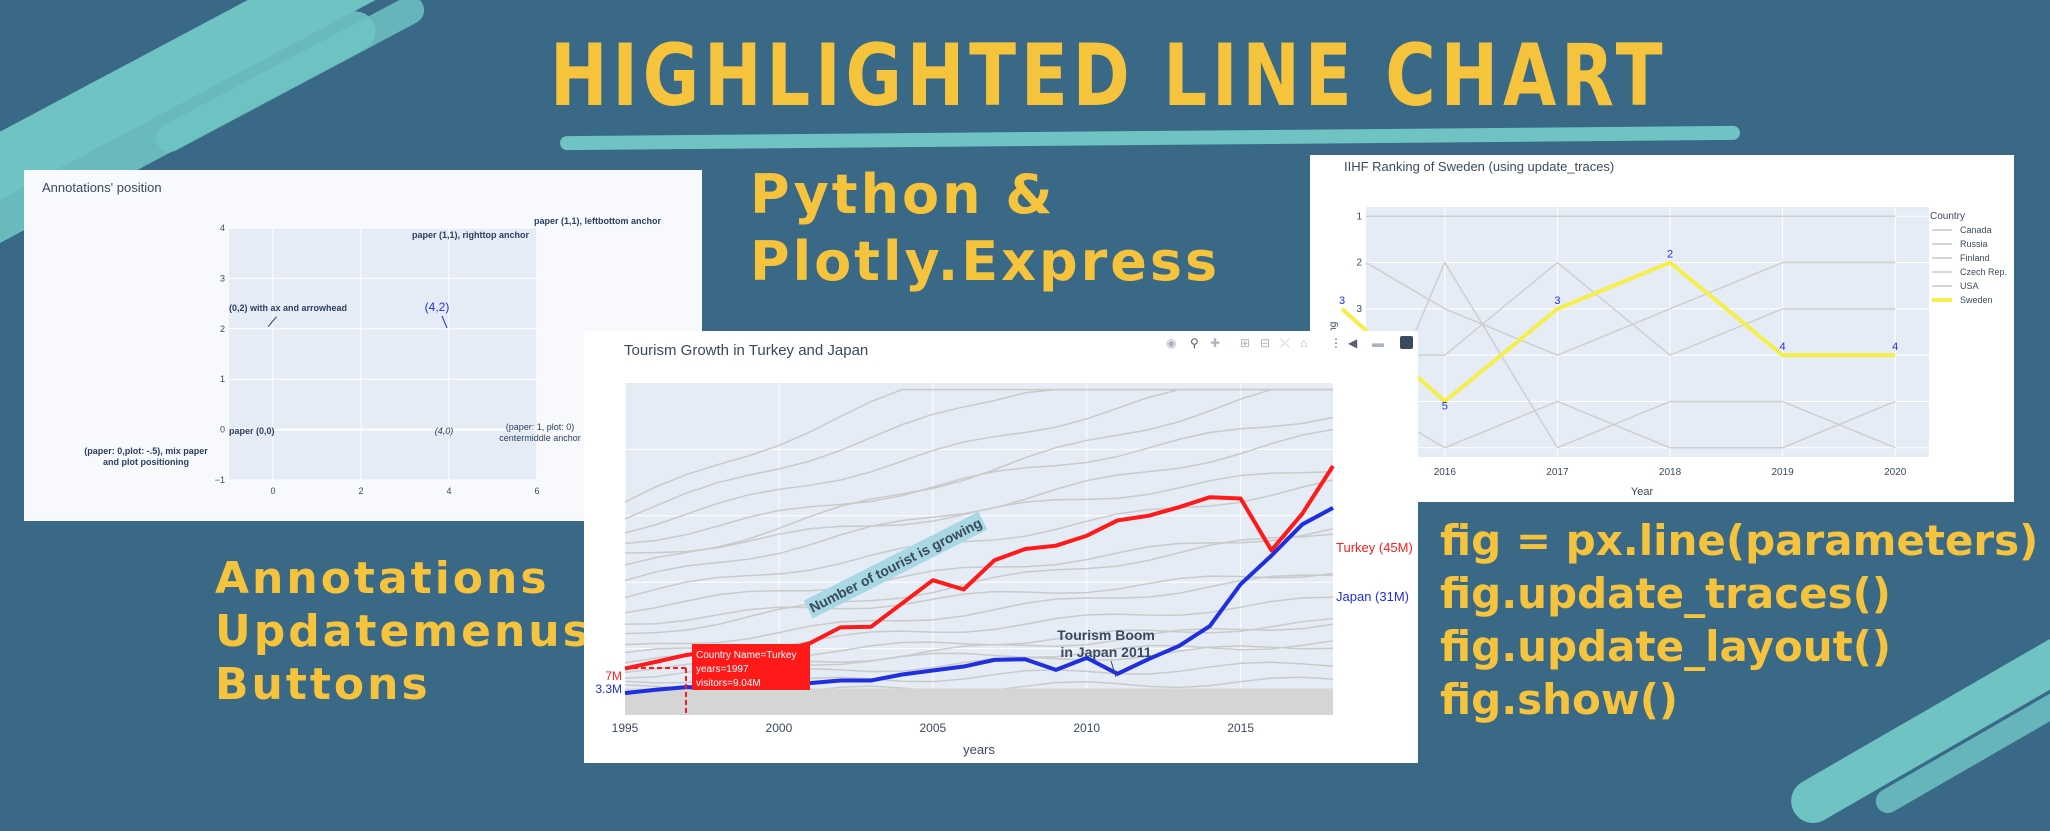  Describe the element at coordinates (625, 728) in the screenshot. I see `x-tick-label: 1995` at that location.